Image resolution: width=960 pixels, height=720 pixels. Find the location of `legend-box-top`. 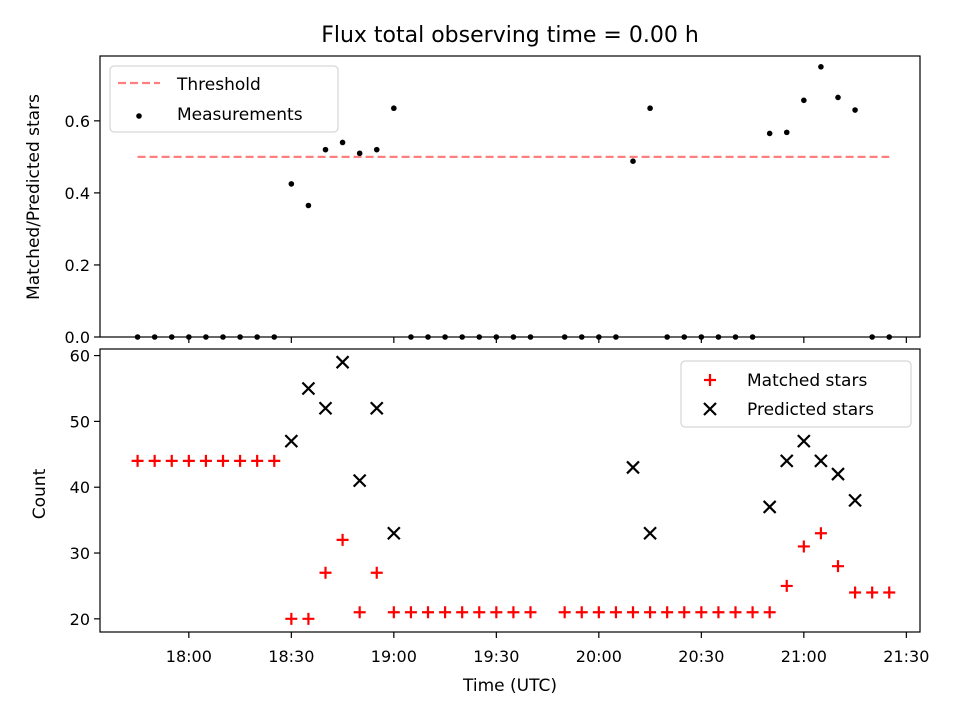

legend-box-top is located at coordinates (224, 99).